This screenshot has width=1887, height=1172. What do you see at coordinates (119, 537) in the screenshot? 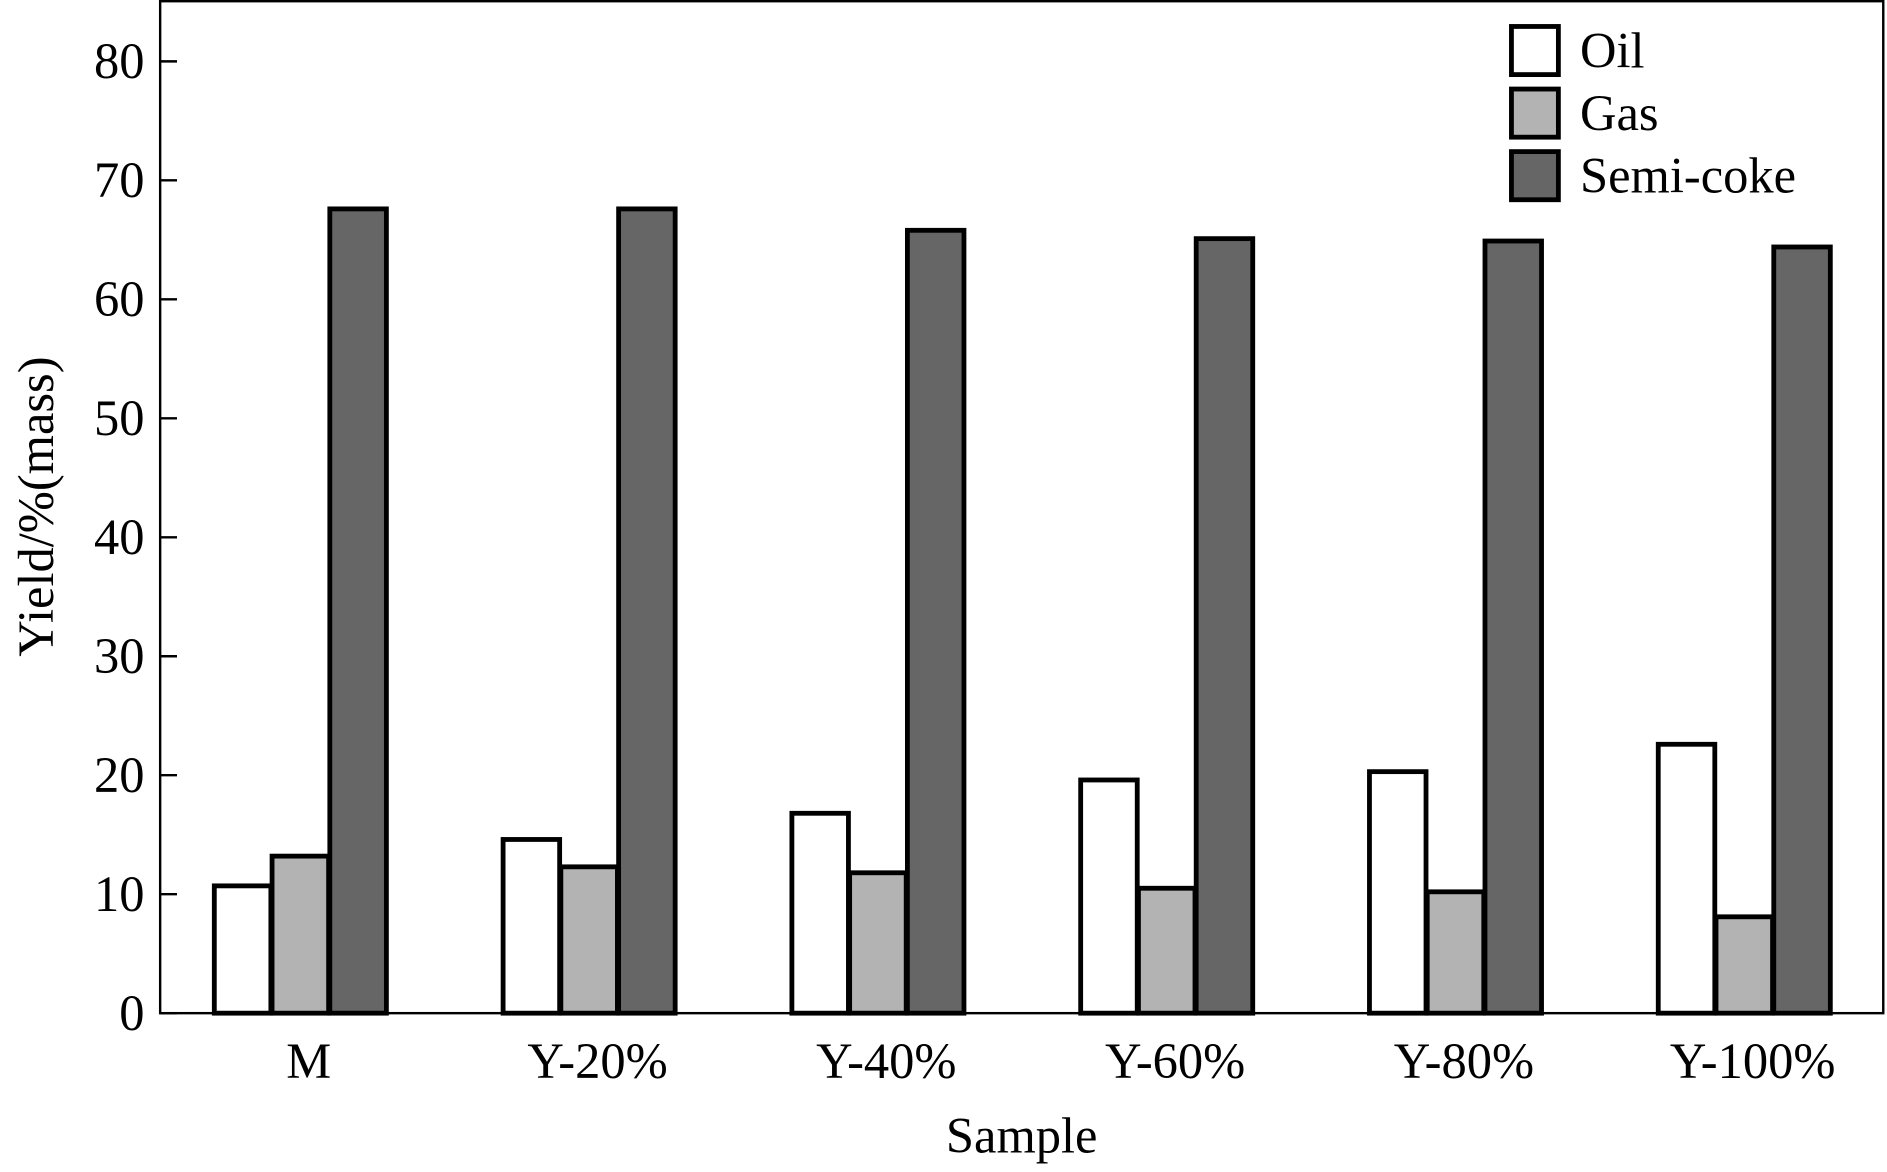
I see `y-tick-label: 40` at bounding box center [119, 537].